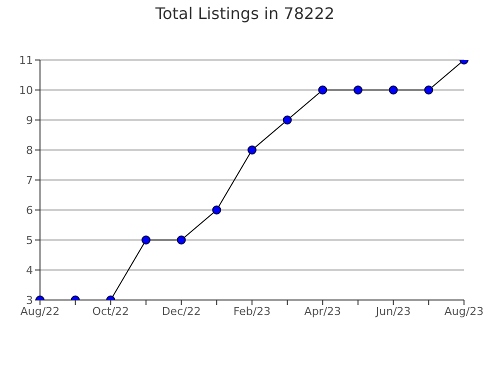 This screenshot has width=490, height=380. What do you see at coordinates (111, 311) in the screenshot?
I see `x-tick-label: Oct/22` at bounding box center [111, 311].